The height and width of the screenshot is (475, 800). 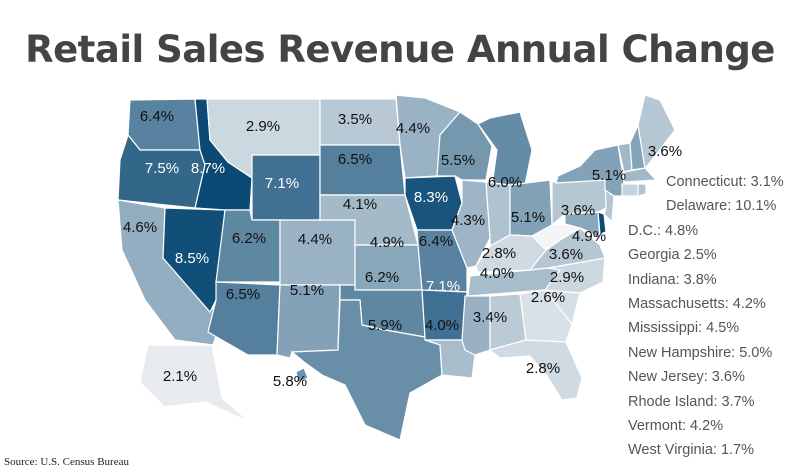 What do you see at coordinates (490, 317) in the screenshot?
I see `state-value-label: 3.4%` at bounding box center [490, 317].